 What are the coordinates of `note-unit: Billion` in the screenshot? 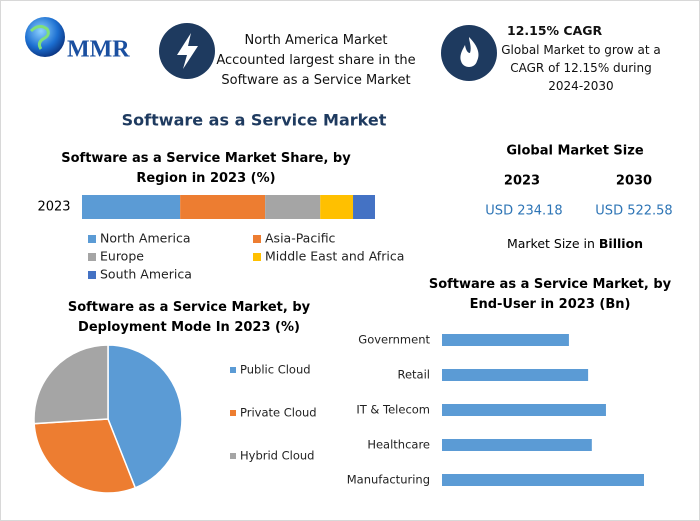 It's located at (621, 243).